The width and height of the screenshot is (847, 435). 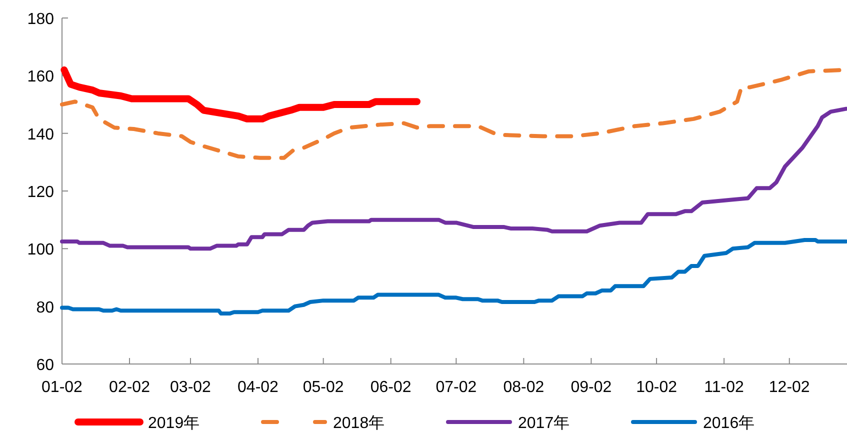 What do you see at coordinates (45, 365) in the screenshot?
I see `y-tick-label: 60` at bounding box center [45, 365].